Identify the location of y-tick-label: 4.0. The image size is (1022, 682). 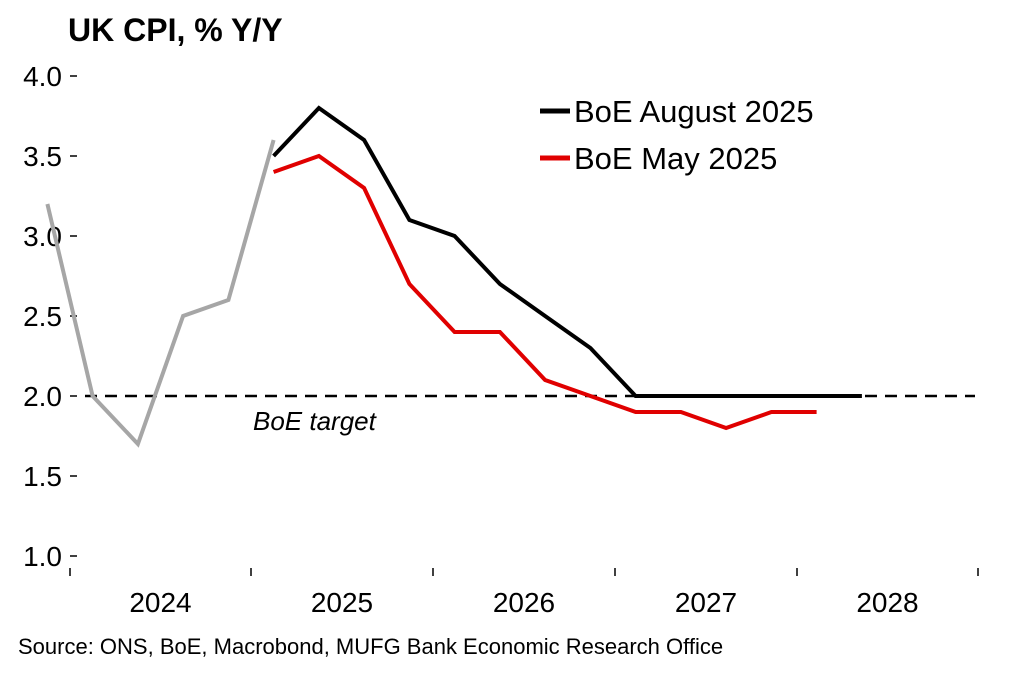
(42, 76).